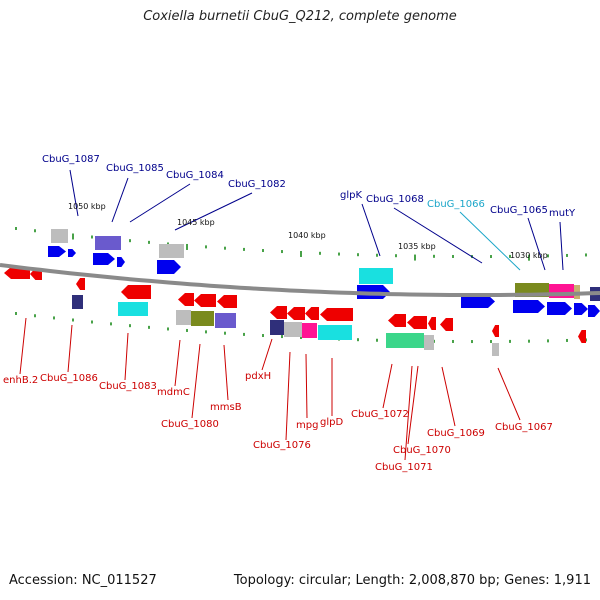  Describe the element at coordinates (71, 159) in the screenshot. I see `gene-label: CbuG_1087` at that location.